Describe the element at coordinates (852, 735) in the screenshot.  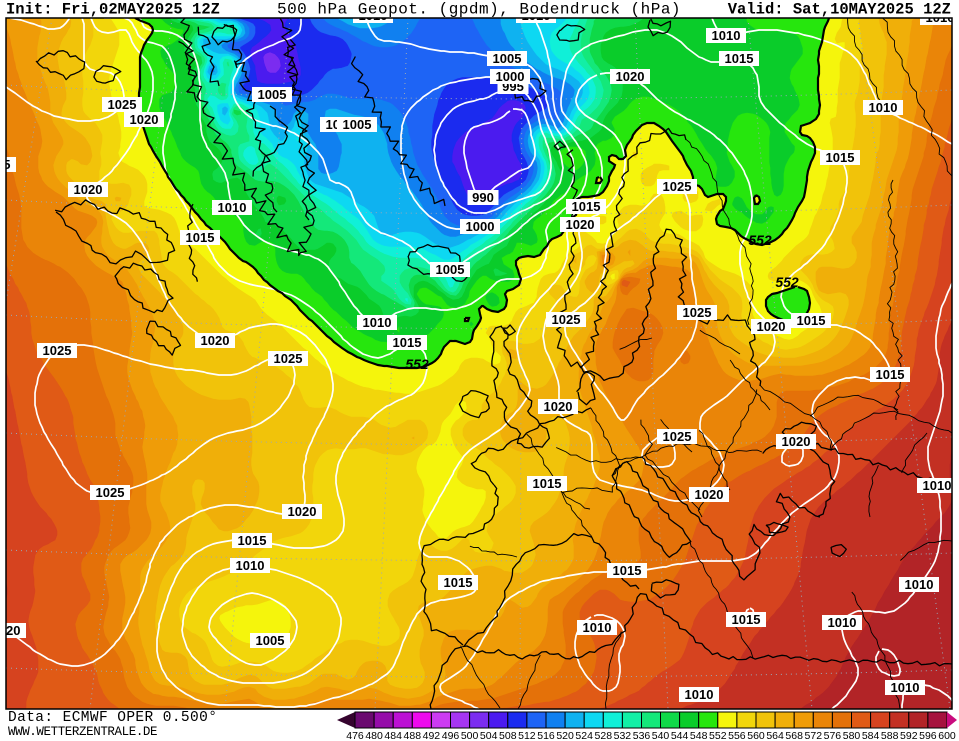
I see `svg-text: 580` at that location.